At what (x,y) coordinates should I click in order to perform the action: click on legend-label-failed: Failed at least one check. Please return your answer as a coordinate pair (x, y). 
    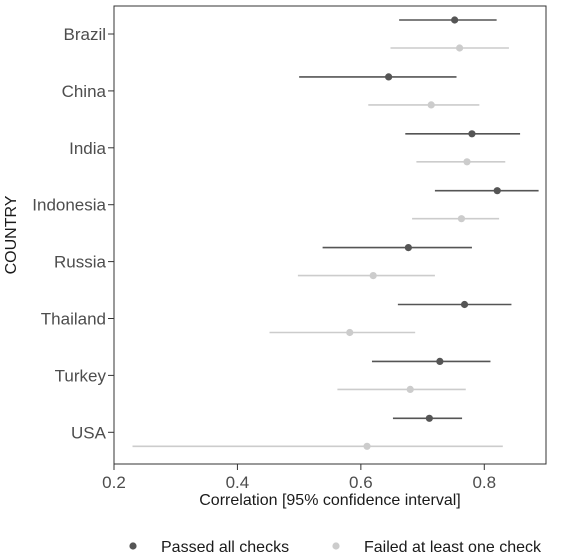
    Looking at the image, I should click on (453, 546).